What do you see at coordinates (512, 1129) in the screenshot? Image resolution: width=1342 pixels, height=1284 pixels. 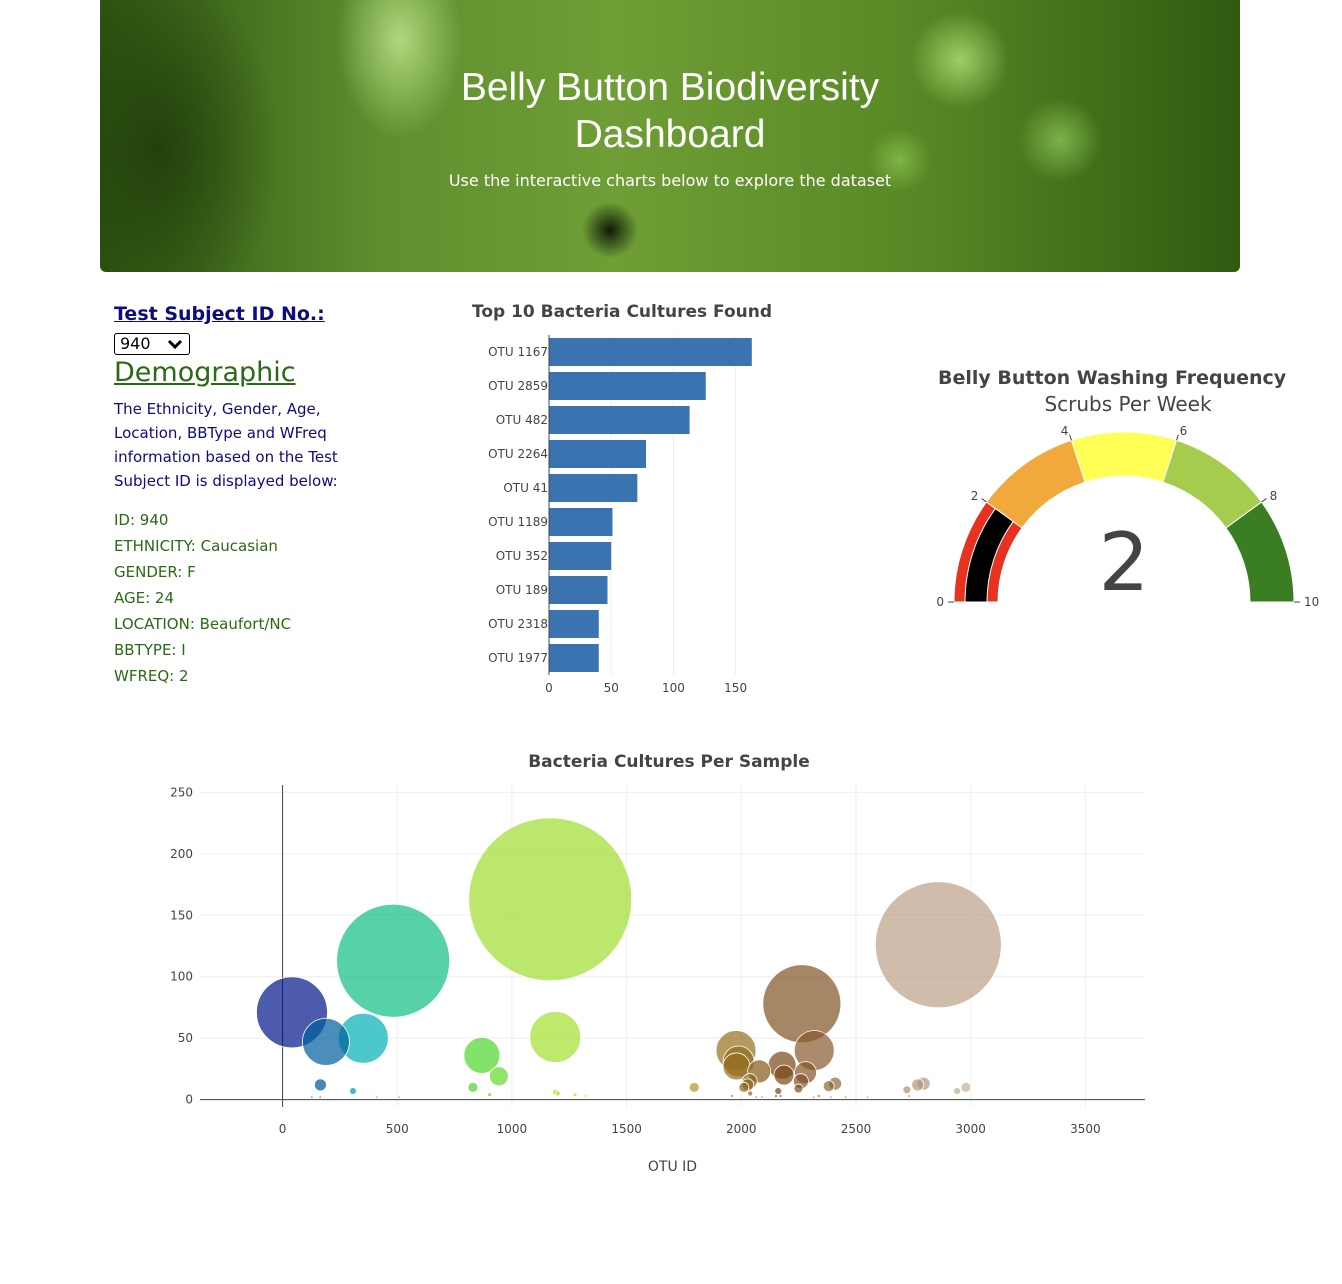 I see `x-tick-label: 1000` at bounding box center [512, 1129].